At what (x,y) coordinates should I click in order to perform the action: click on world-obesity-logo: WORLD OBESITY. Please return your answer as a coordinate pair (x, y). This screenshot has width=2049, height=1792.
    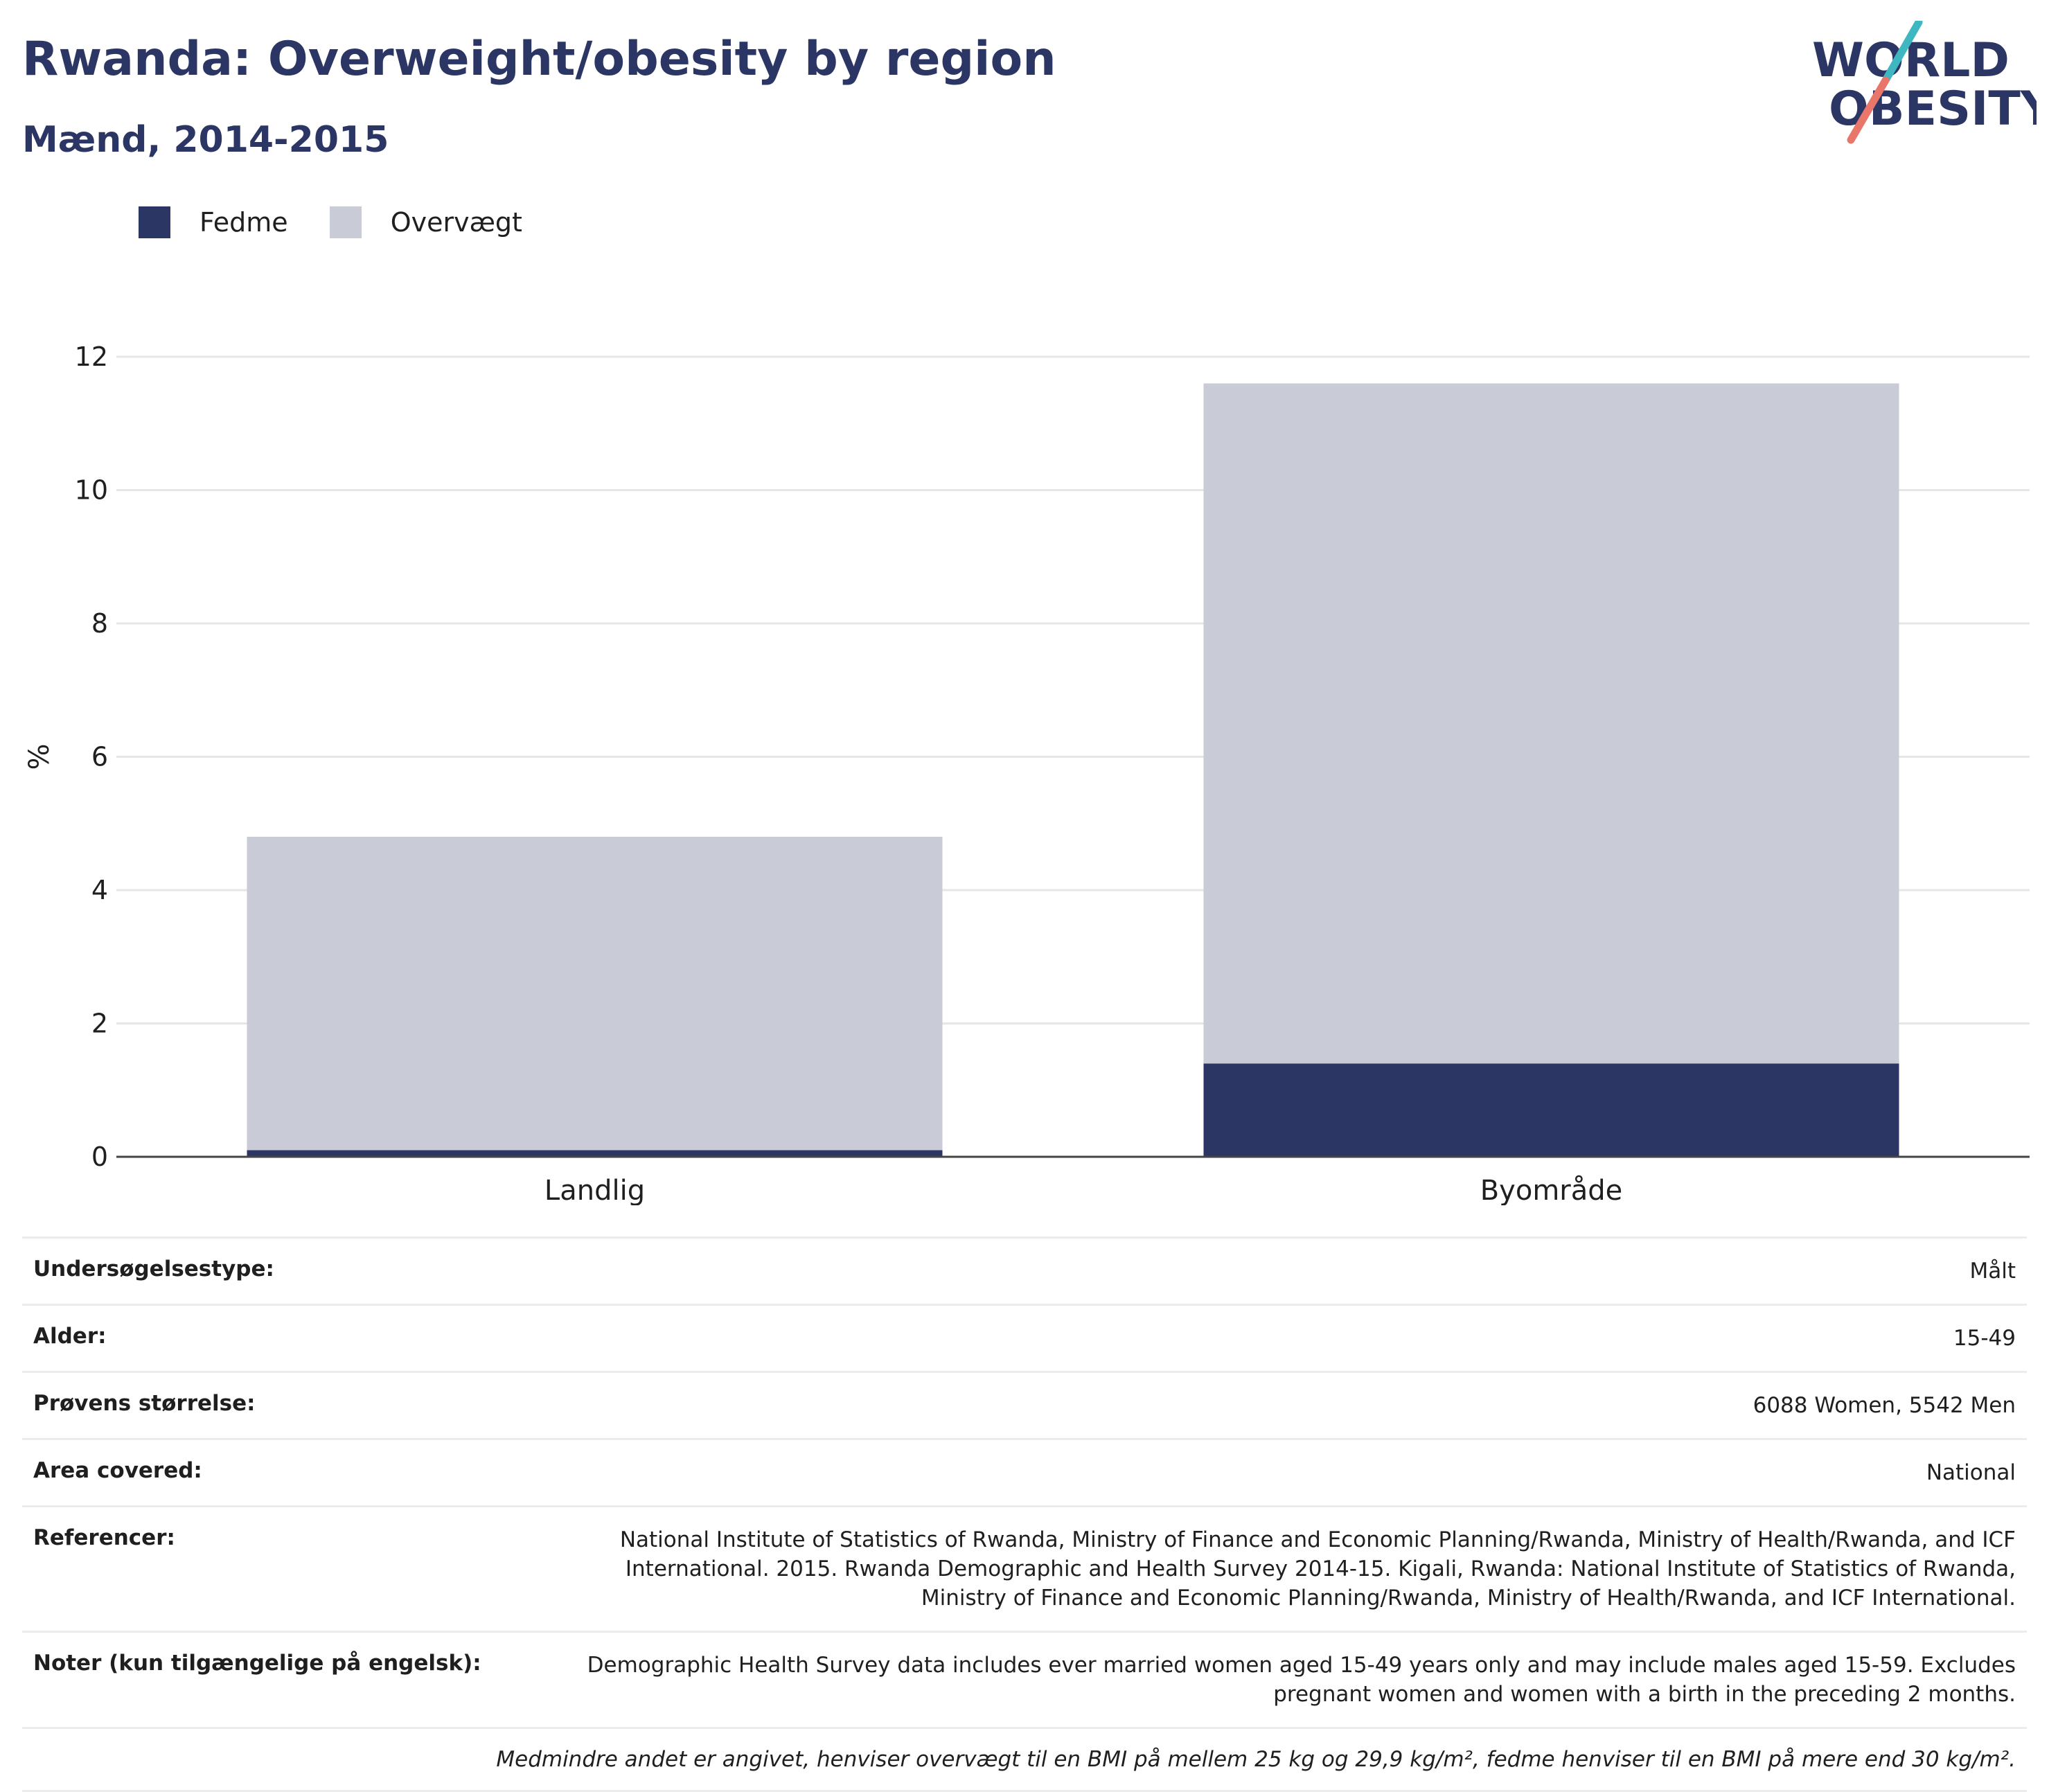
    Looking at the image, I should click on (1925, 82).